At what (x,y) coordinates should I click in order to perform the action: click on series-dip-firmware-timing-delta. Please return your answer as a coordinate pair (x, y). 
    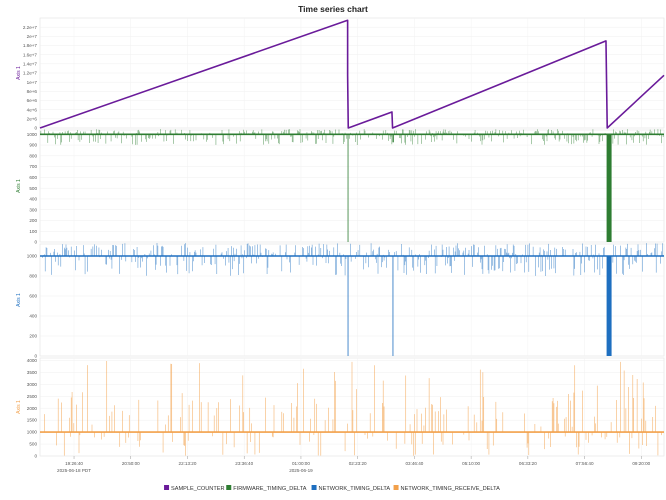
    Looking at the image, I should click on (393, 138).